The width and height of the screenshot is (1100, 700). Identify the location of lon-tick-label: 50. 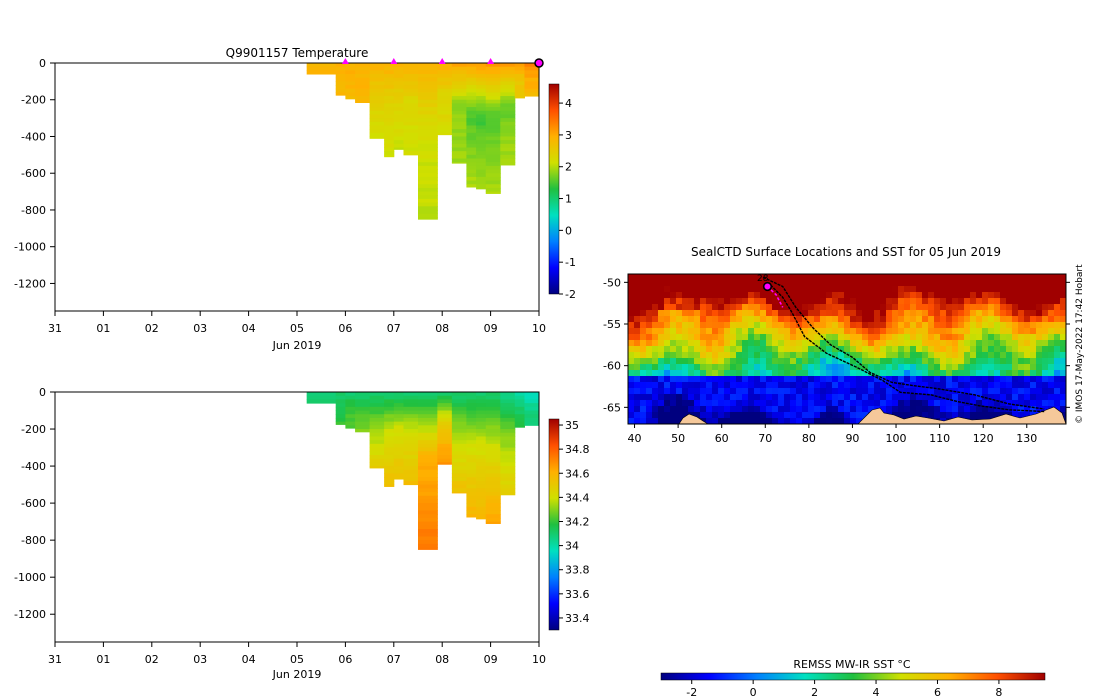
(678, 438).